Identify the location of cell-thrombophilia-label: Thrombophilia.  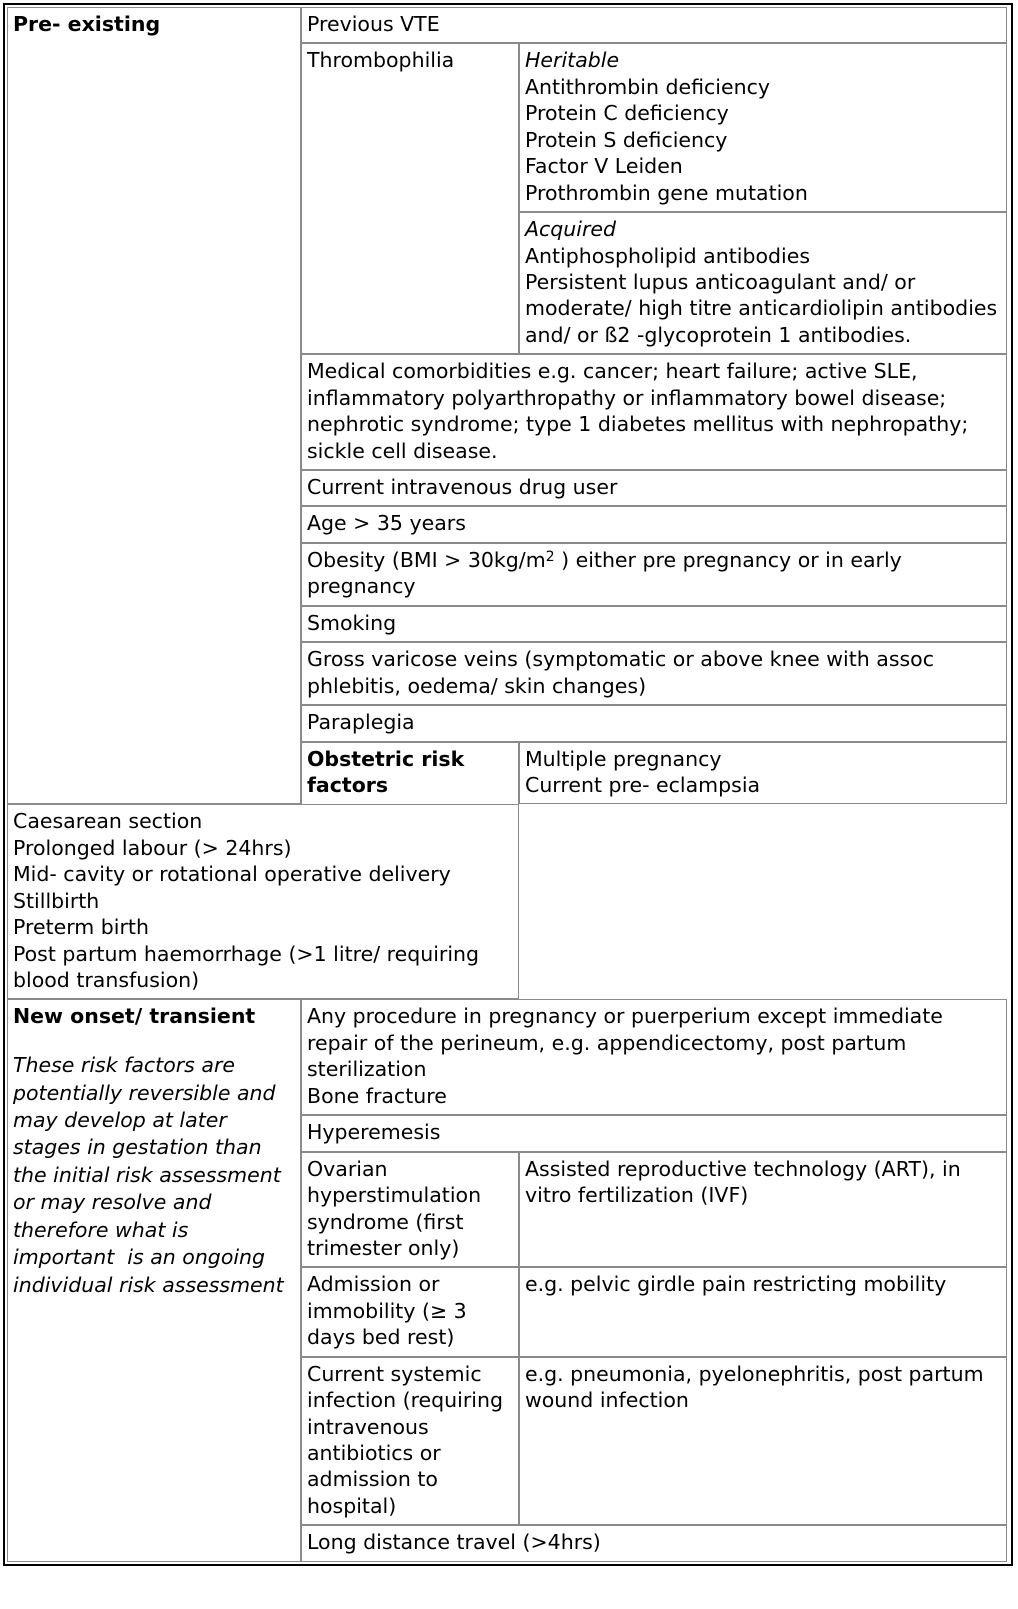
(410, 199).